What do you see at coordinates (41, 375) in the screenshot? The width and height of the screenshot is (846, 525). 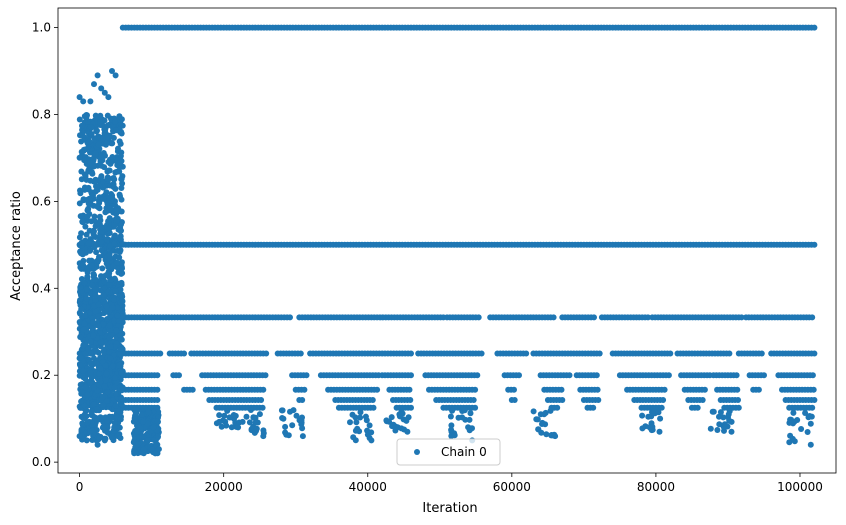 I see `y-tick-label: 0.2` at bounding box center [41, 375].